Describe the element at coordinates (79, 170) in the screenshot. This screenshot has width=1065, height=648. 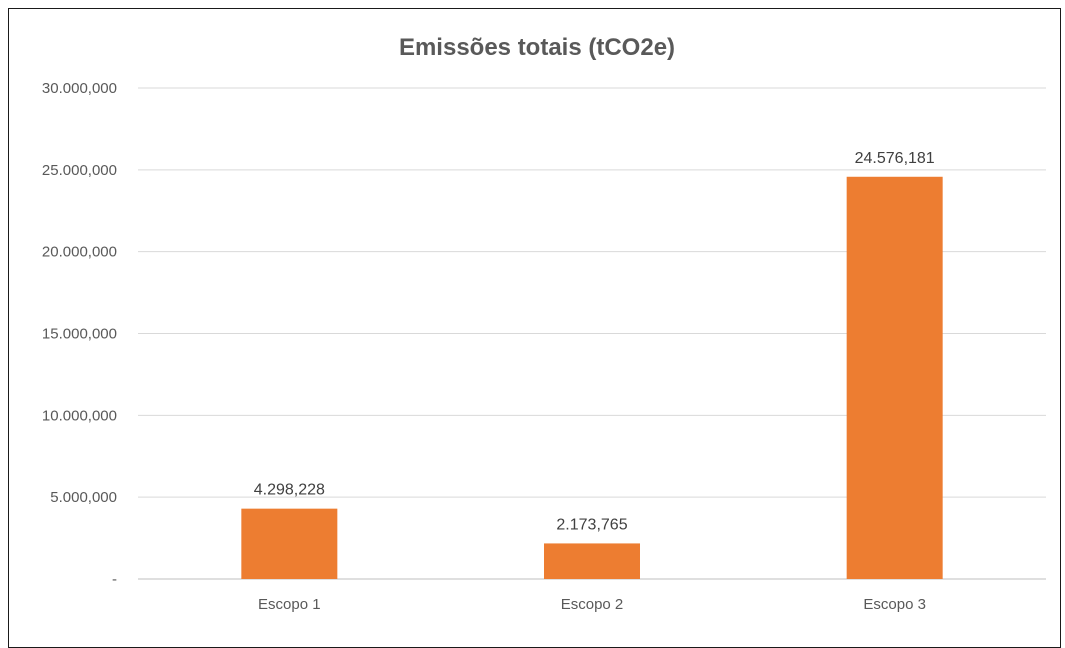
I see `y-tick-label: 25.000,000` at that location.